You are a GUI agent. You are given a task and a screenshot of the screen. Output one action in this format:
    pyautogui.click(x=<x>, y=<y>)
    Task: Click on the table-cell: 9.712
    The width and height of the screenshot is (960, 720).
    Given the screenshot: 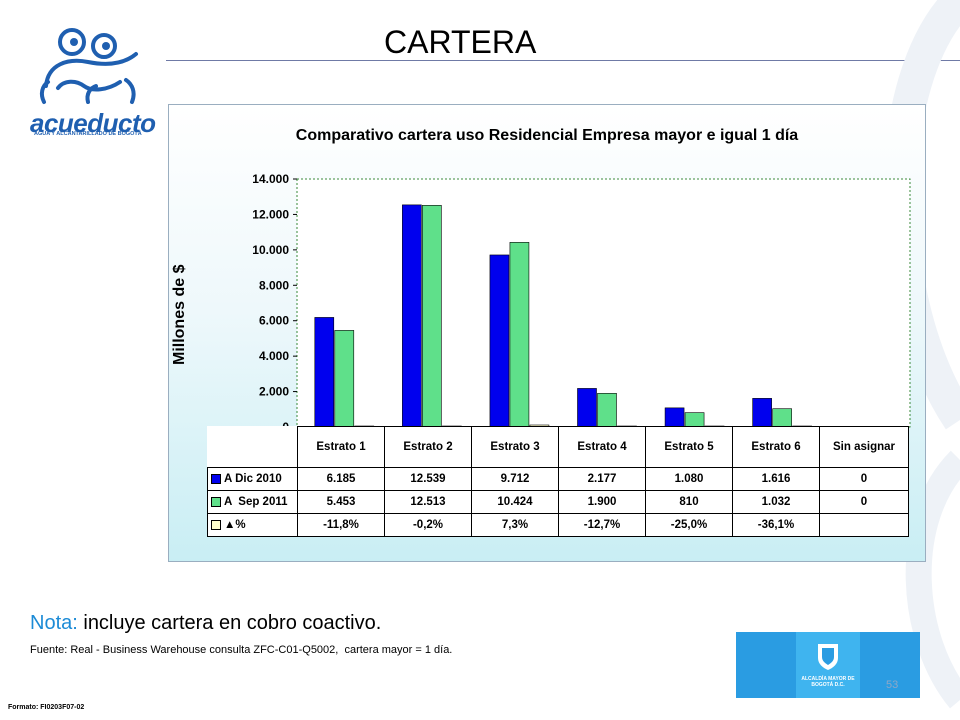 What is the action you would take?
    pyautogui.click(x=515, y=479)
    